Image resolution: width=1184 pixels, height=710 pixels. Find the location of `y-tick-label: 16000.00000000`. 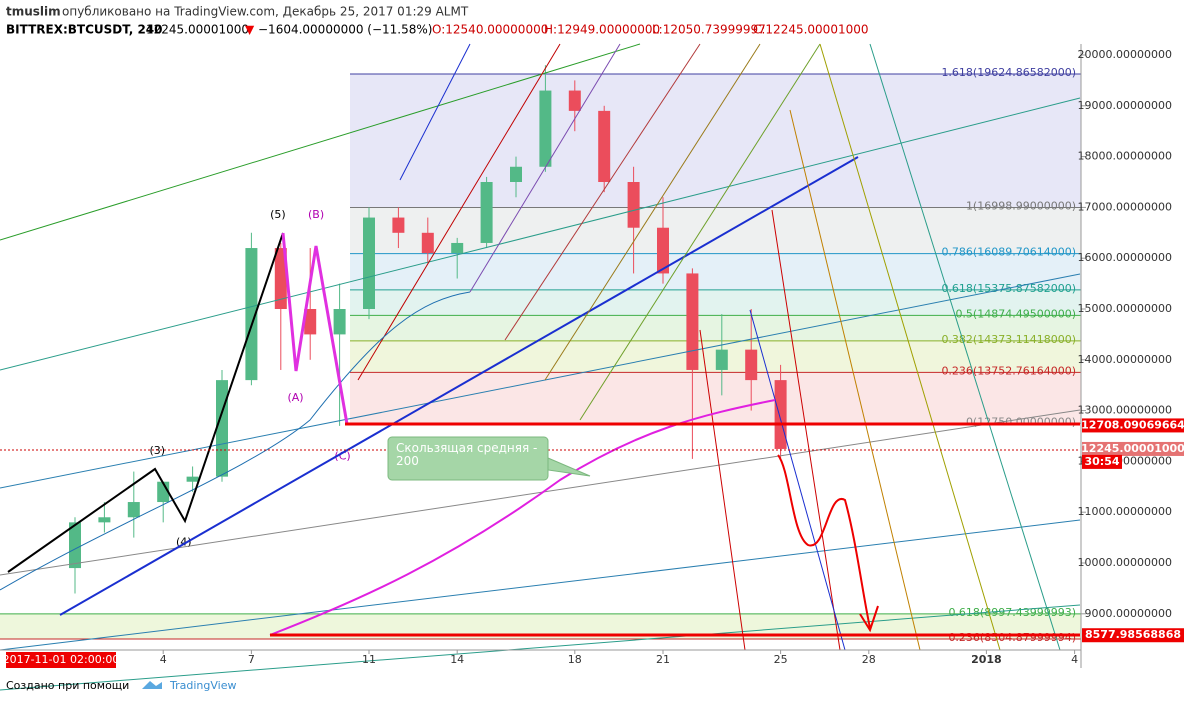

y-tick-label: 16000.00000000 is located at coordinates (1125, 257).